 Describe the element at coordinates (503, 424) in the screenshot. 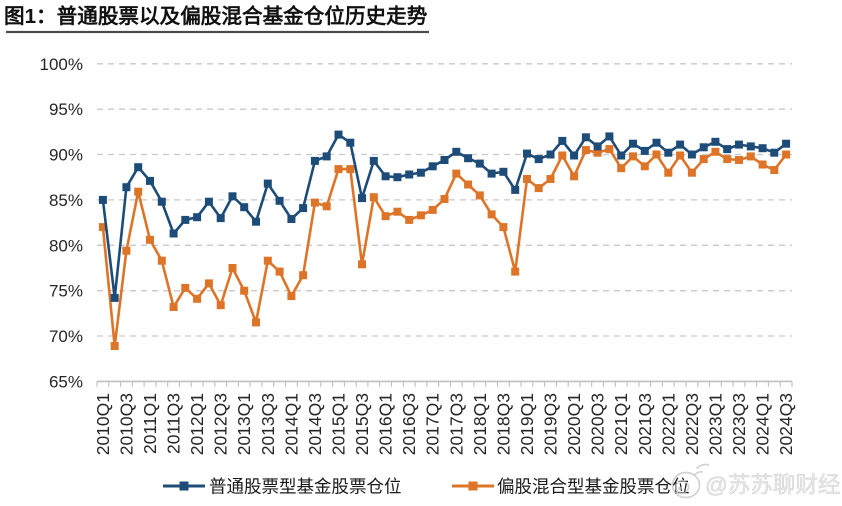

I see `svg-text: 2018Q3` at that location.